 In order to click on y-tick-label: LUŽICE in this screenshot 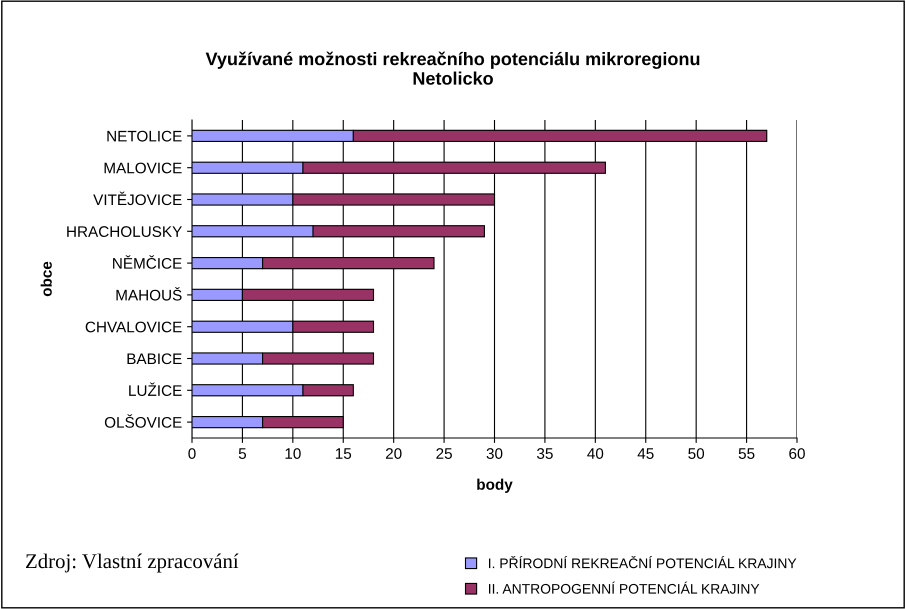, I will do `click(155, 389)`.